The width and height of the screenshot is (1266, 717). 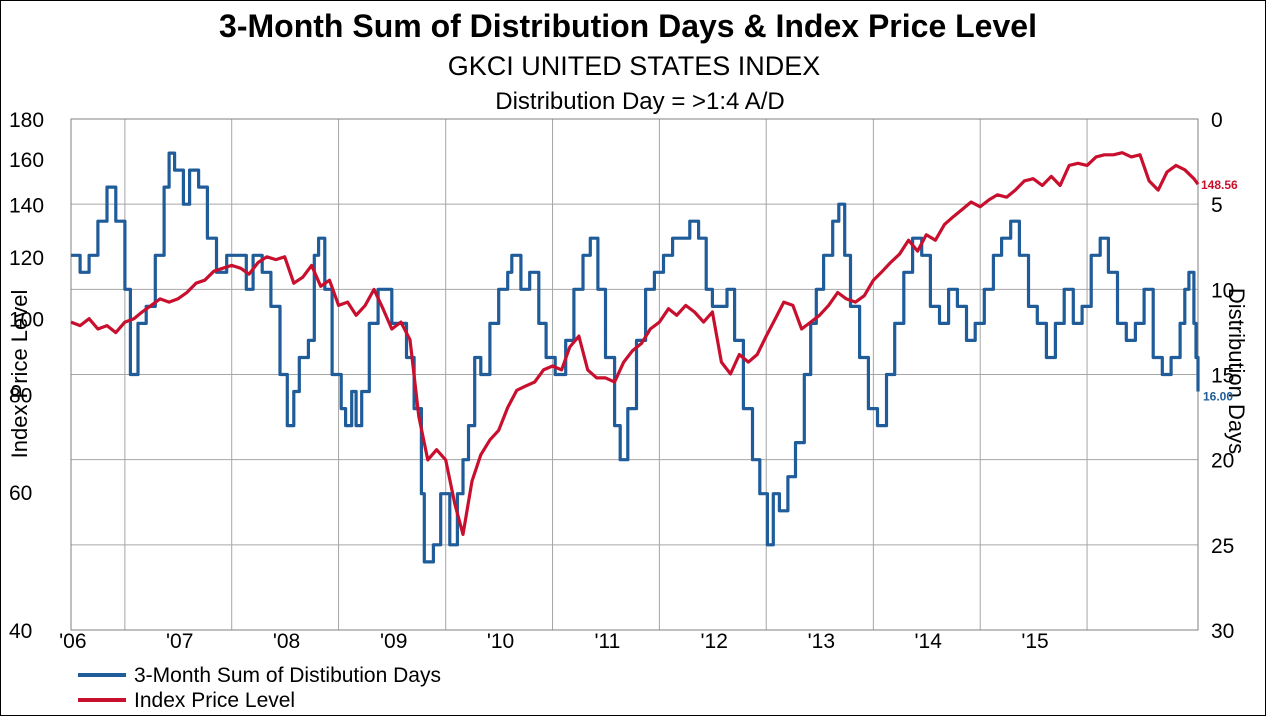 I want to click on y-right-tick-label: 15, so click(x=1222, y=376).